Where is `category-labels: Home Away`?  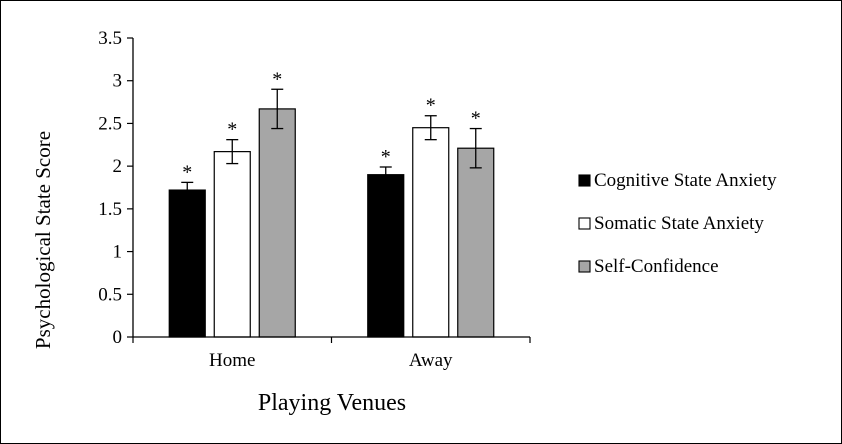 category-labels: Home Away is located at coordinates (331, 360).